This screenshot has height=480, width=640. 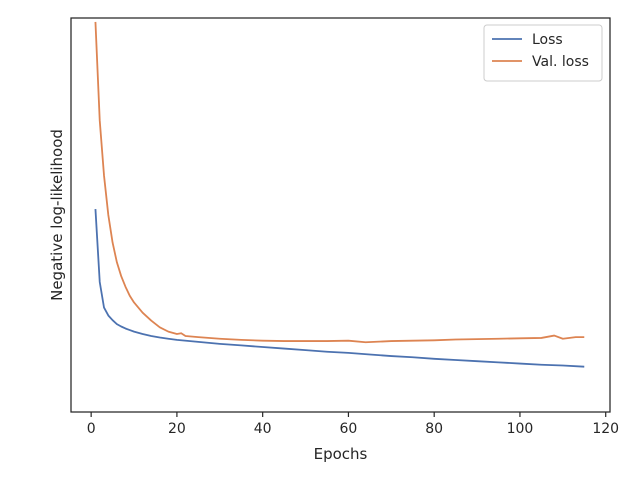 I want to click on x-tick-label: 120, so click(x=605, y=429).